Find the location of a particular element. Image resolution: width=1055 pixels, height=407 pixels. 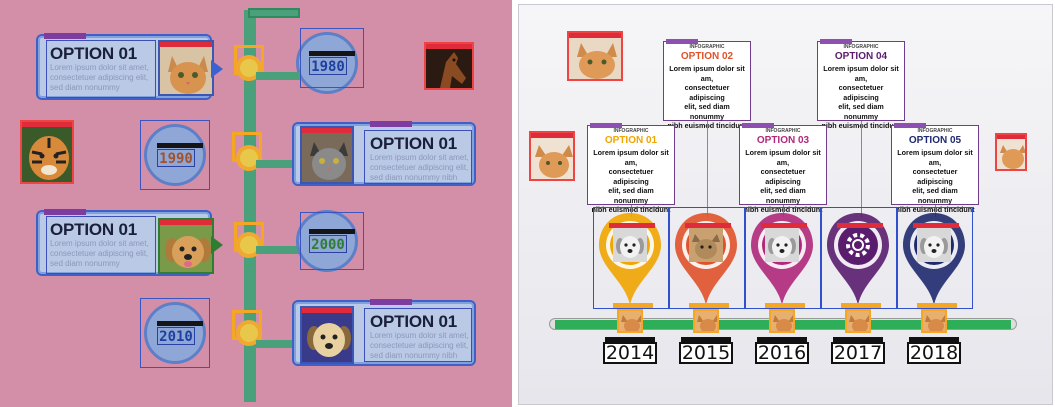

map-pin-icon is located at coordinates (858, 259).